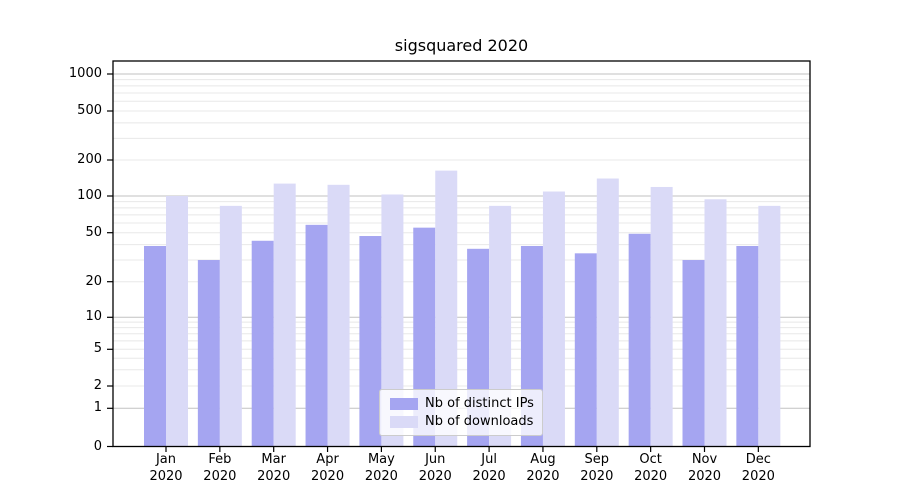 Image resolution: width=900 pixels, height=500 pixels. I want to click on x-tick-label: Feb 2020, so click(220, 468).